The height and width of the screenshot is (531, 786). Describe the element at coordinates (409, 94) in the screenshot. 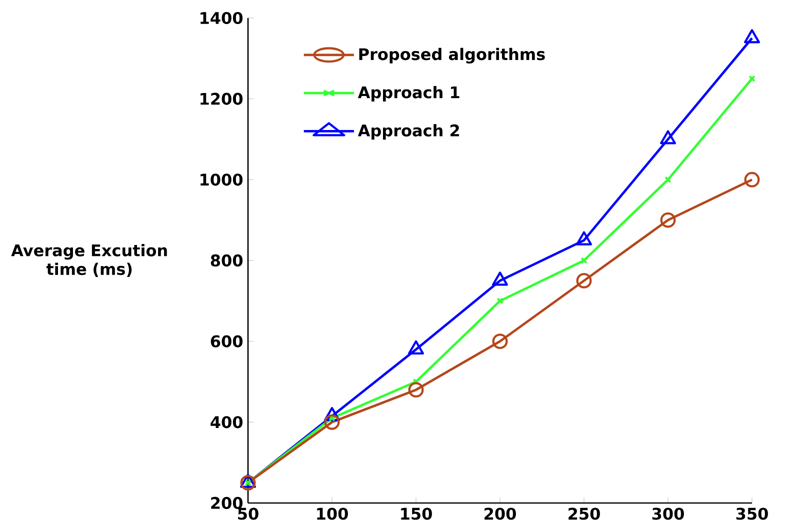

I see `legend-label: Approach 1` at that location.